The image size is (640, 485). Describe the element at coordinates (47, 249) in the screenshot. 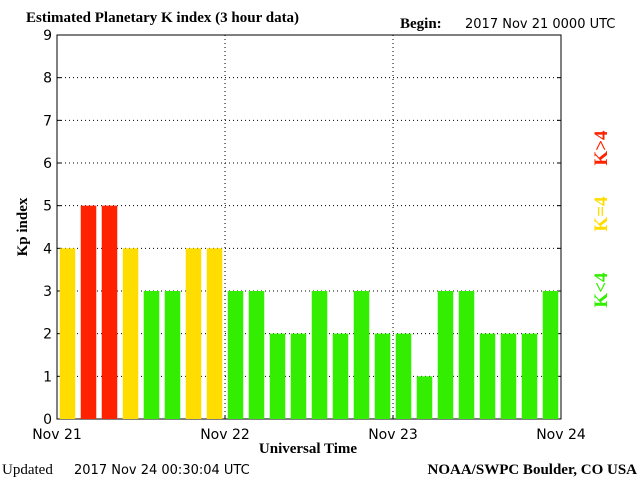

I see `y-tick-label: 4` at that location.